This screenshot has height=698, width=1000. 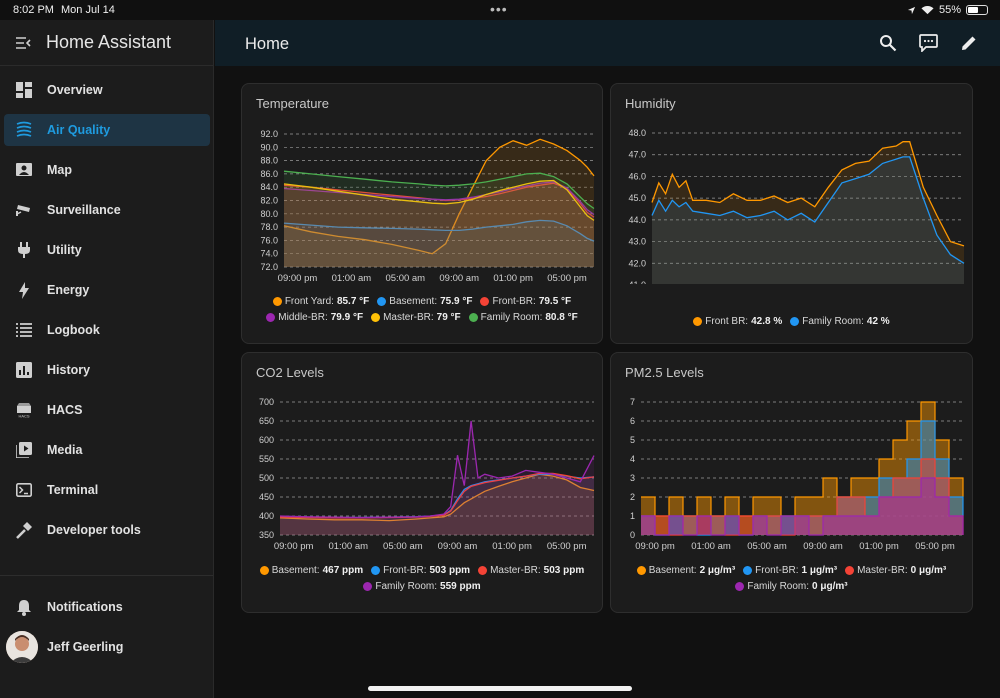 I want to click on sidebar-item-notifications: Notifications, so click(x=107, y=607).